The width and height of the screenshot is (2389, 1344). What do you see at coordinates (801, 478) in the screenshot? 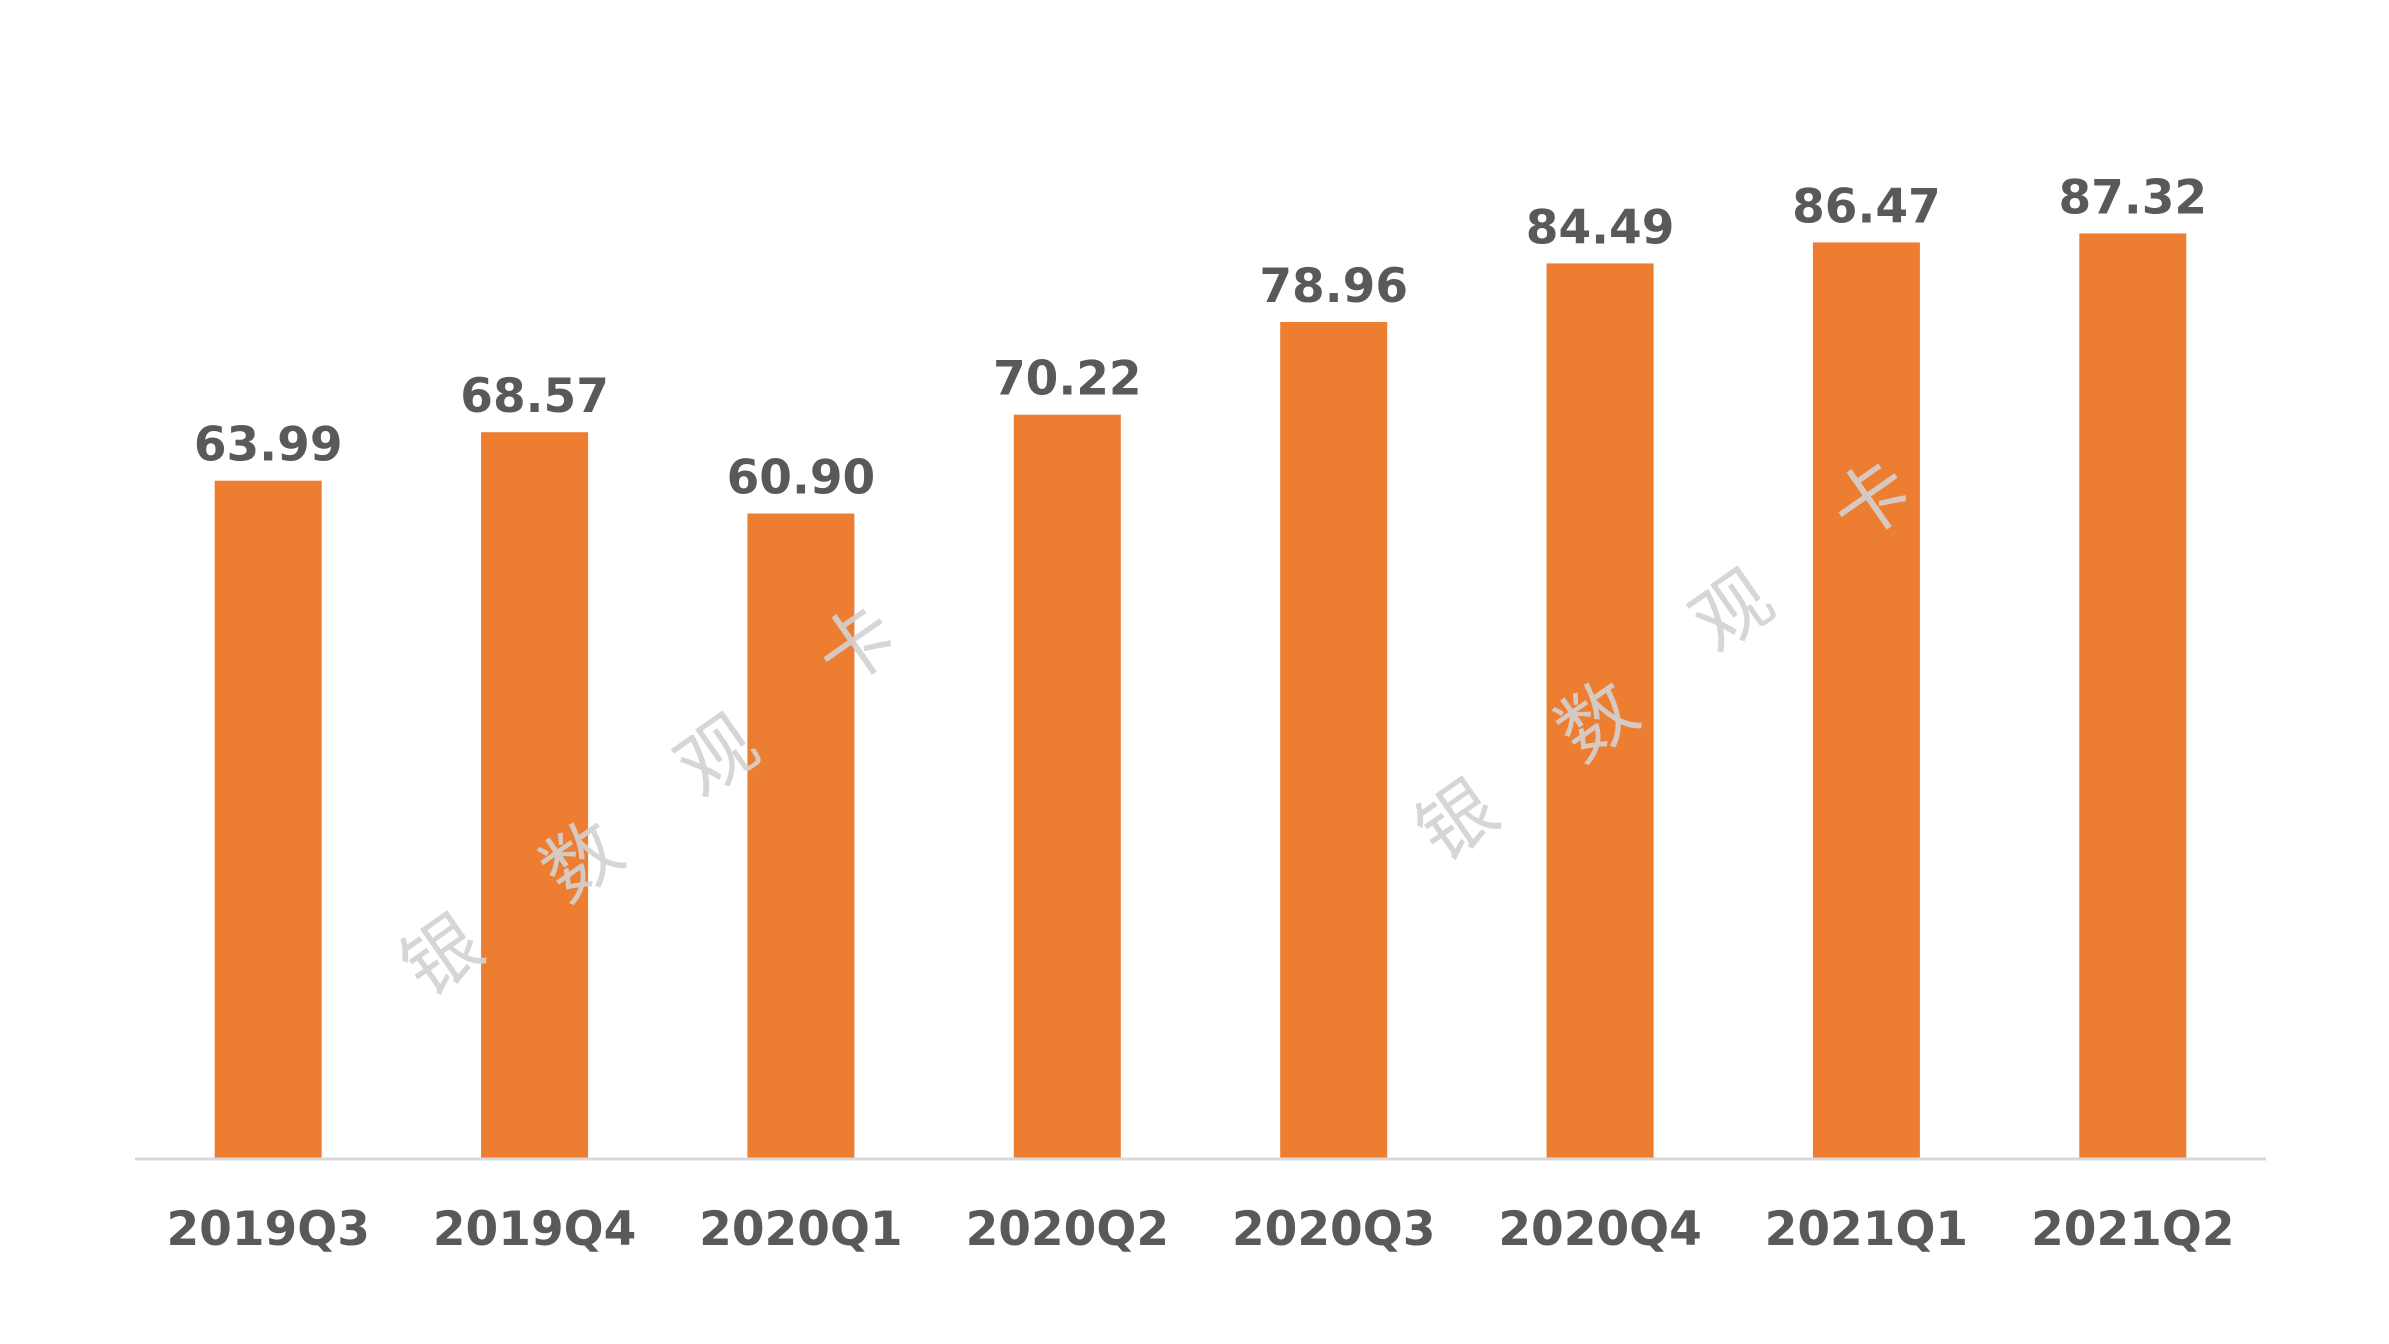
I see `value-label-2020Q1: 60.90` at bounding box center [801, 478].